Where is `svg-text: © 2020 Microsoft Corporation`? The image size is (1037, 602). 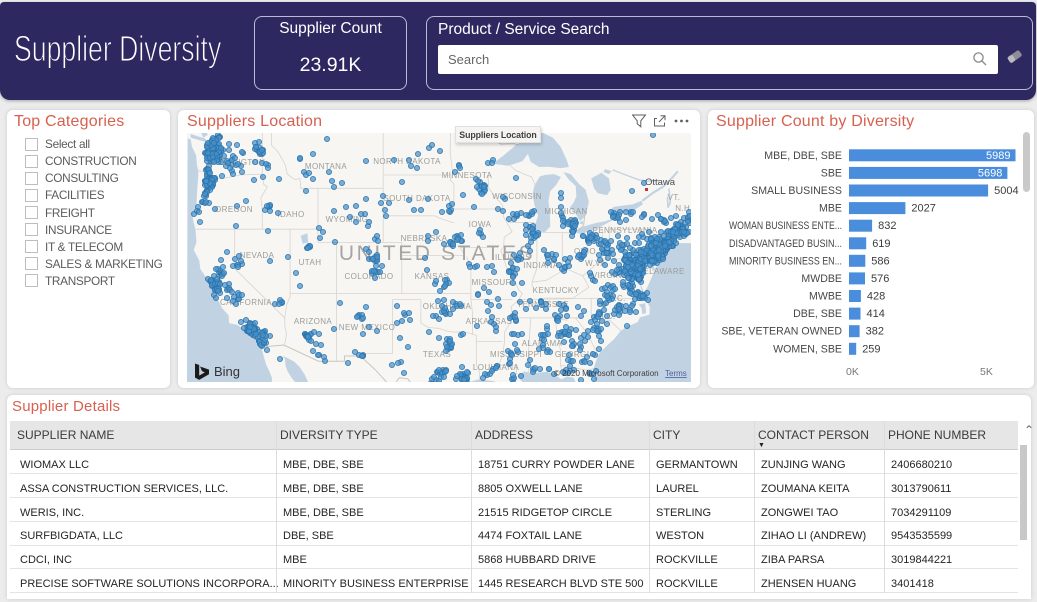
svg-text: © 2020 Microsoft Corporation is located at coordinates (606, 373).